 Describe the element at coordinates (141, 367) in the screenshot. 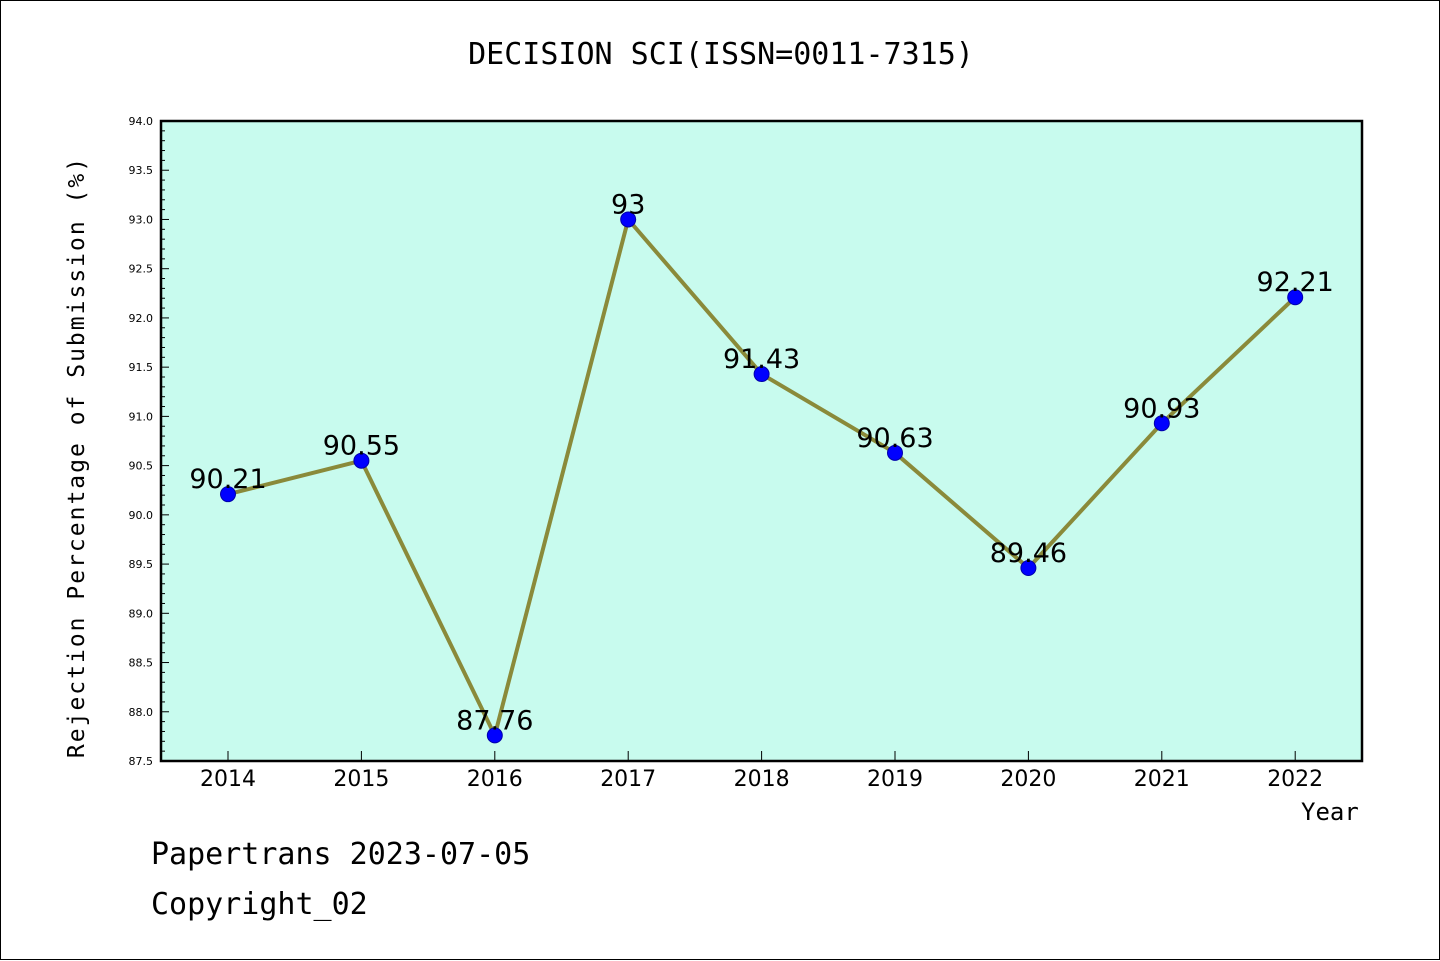

I see `y-tick-label: 91.5` at that location.